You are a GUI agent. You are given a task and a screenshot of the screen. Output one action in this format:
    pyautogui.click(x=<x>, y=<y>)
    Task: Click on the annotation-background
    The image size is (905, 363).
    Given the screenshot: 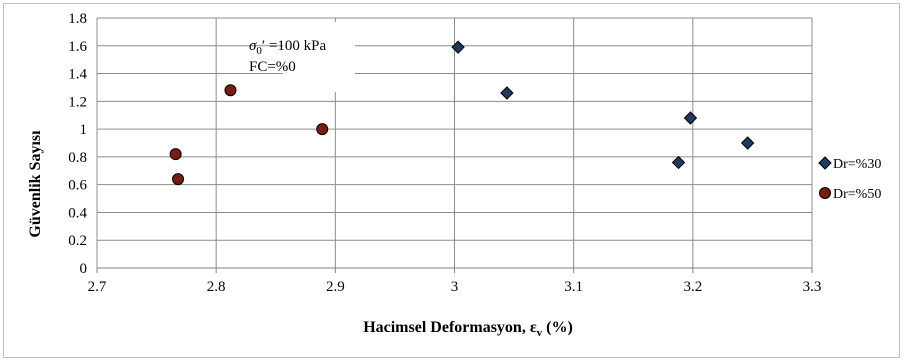 What is the action you would take?
    pyautogui.click(x=319, y=57)
    